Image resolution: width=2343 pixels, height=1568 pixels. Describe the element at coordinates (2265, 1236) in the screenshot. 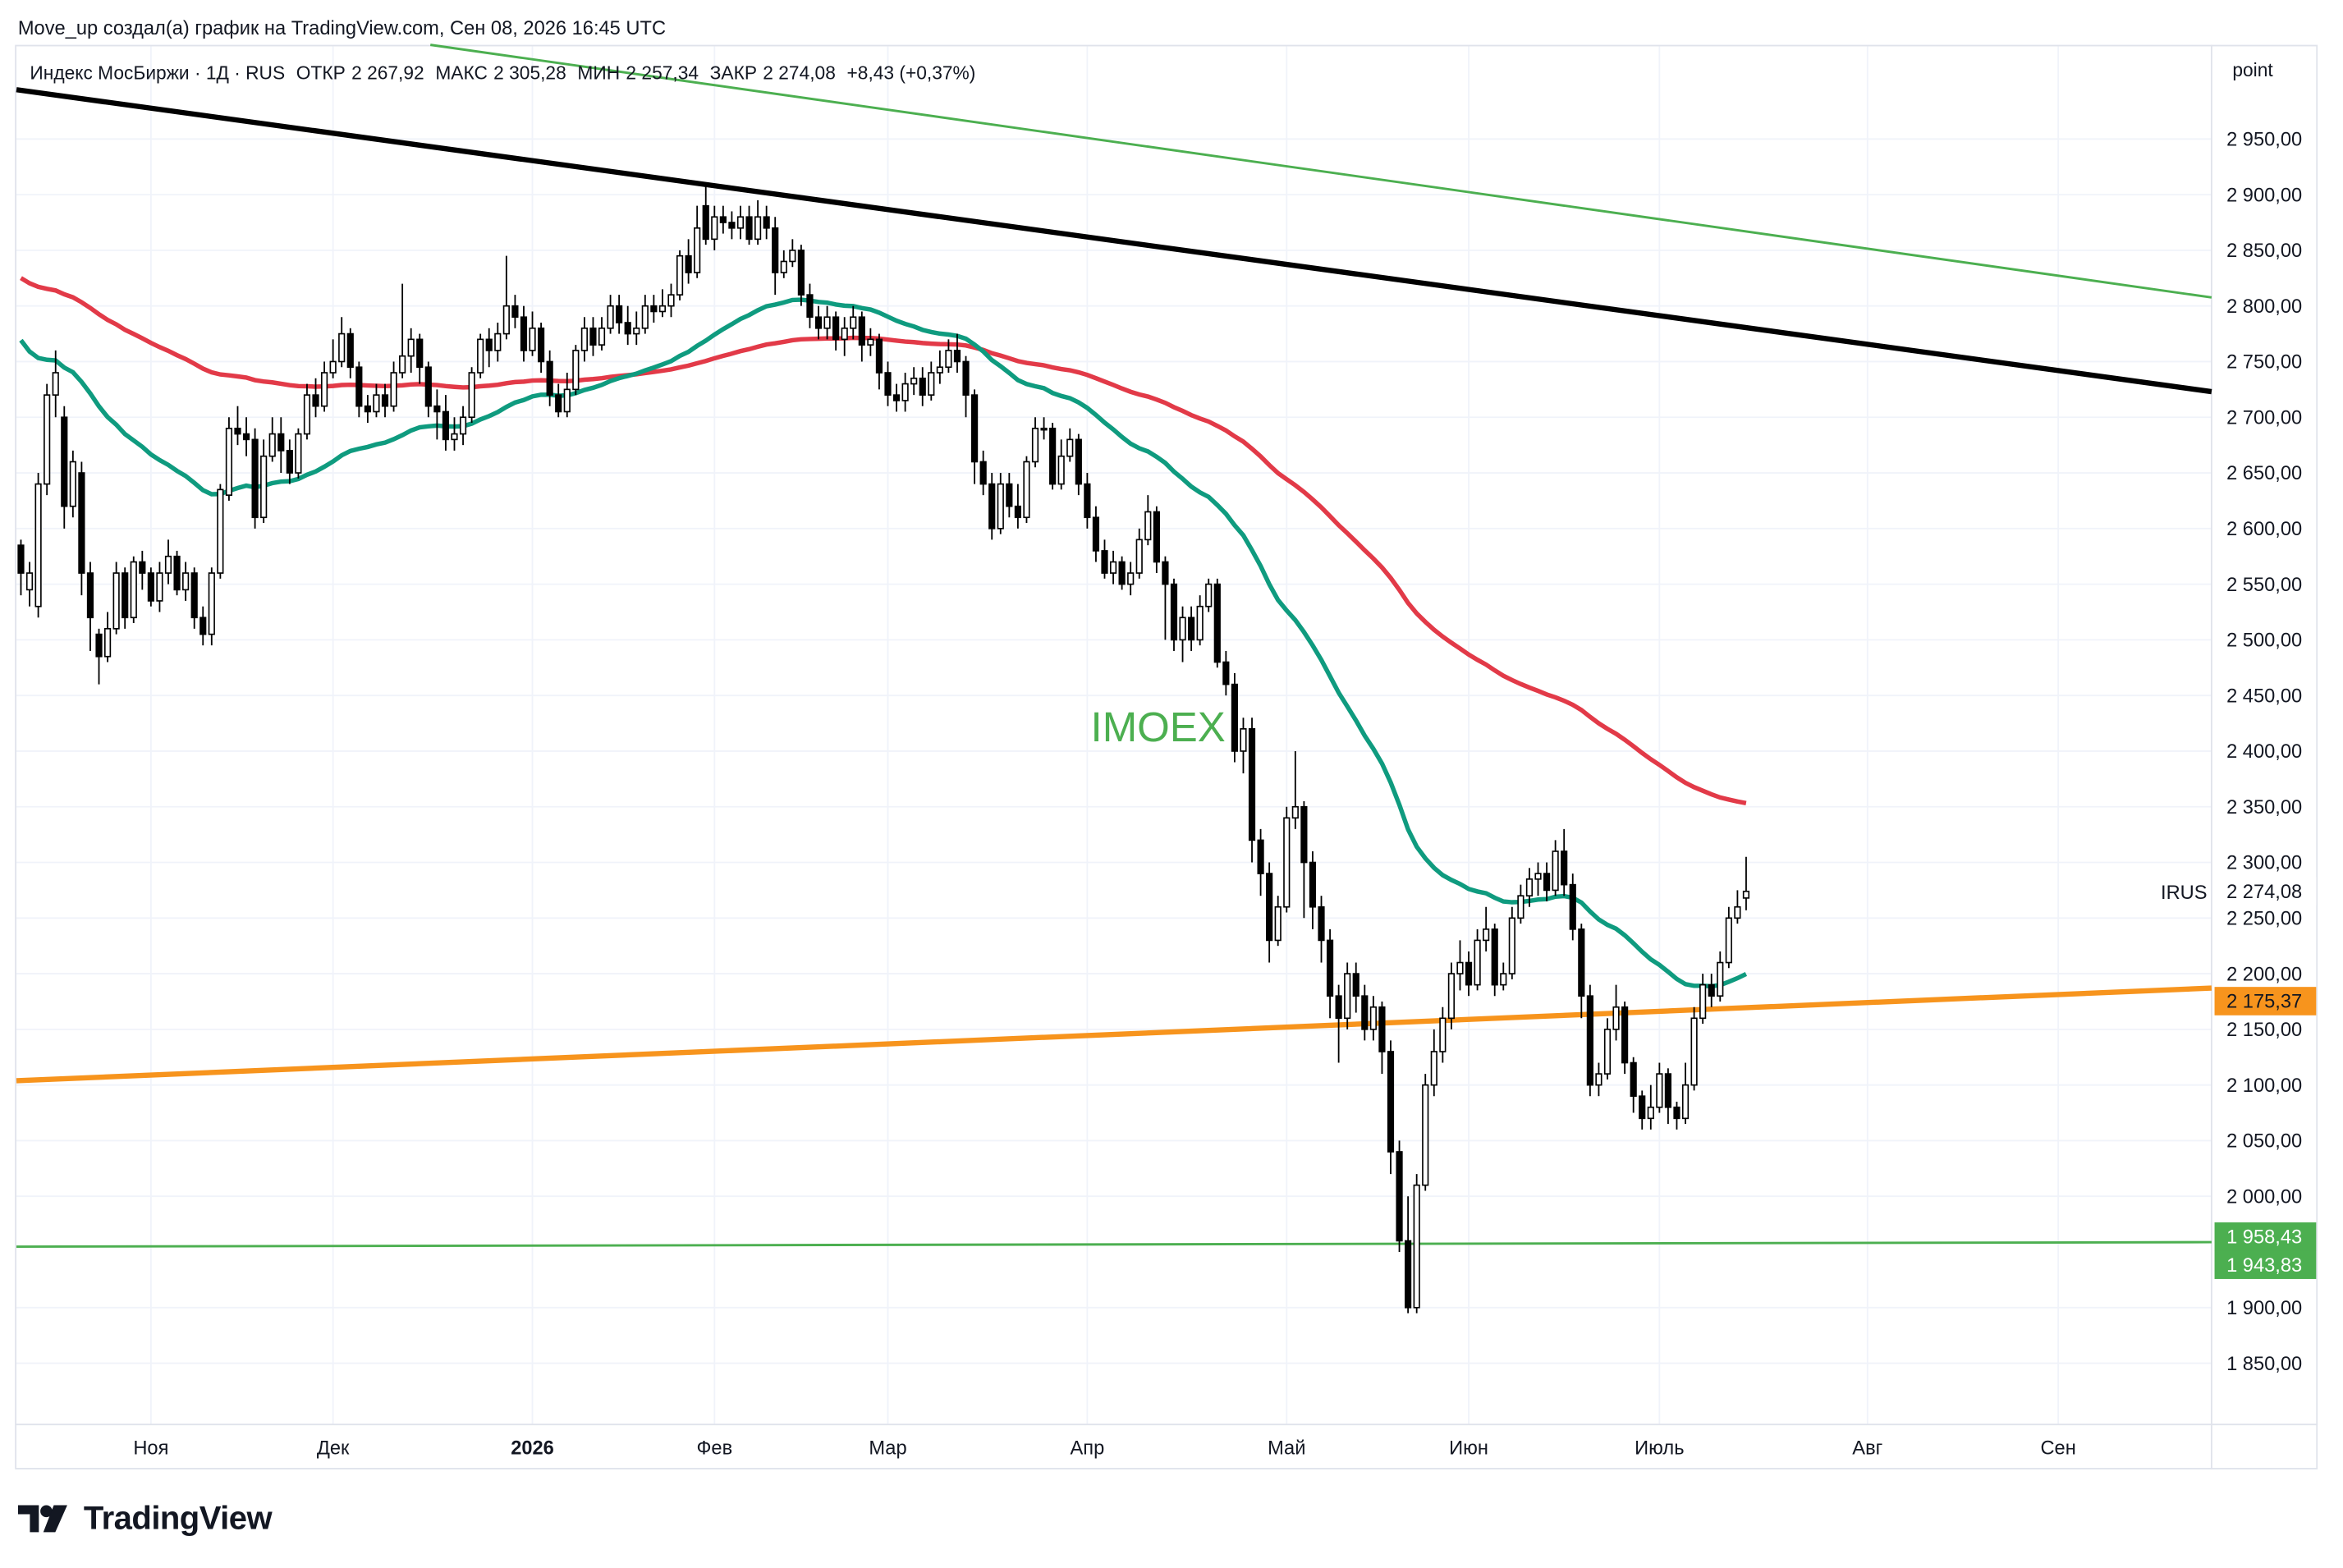

I see `price-label-bg` at that location.